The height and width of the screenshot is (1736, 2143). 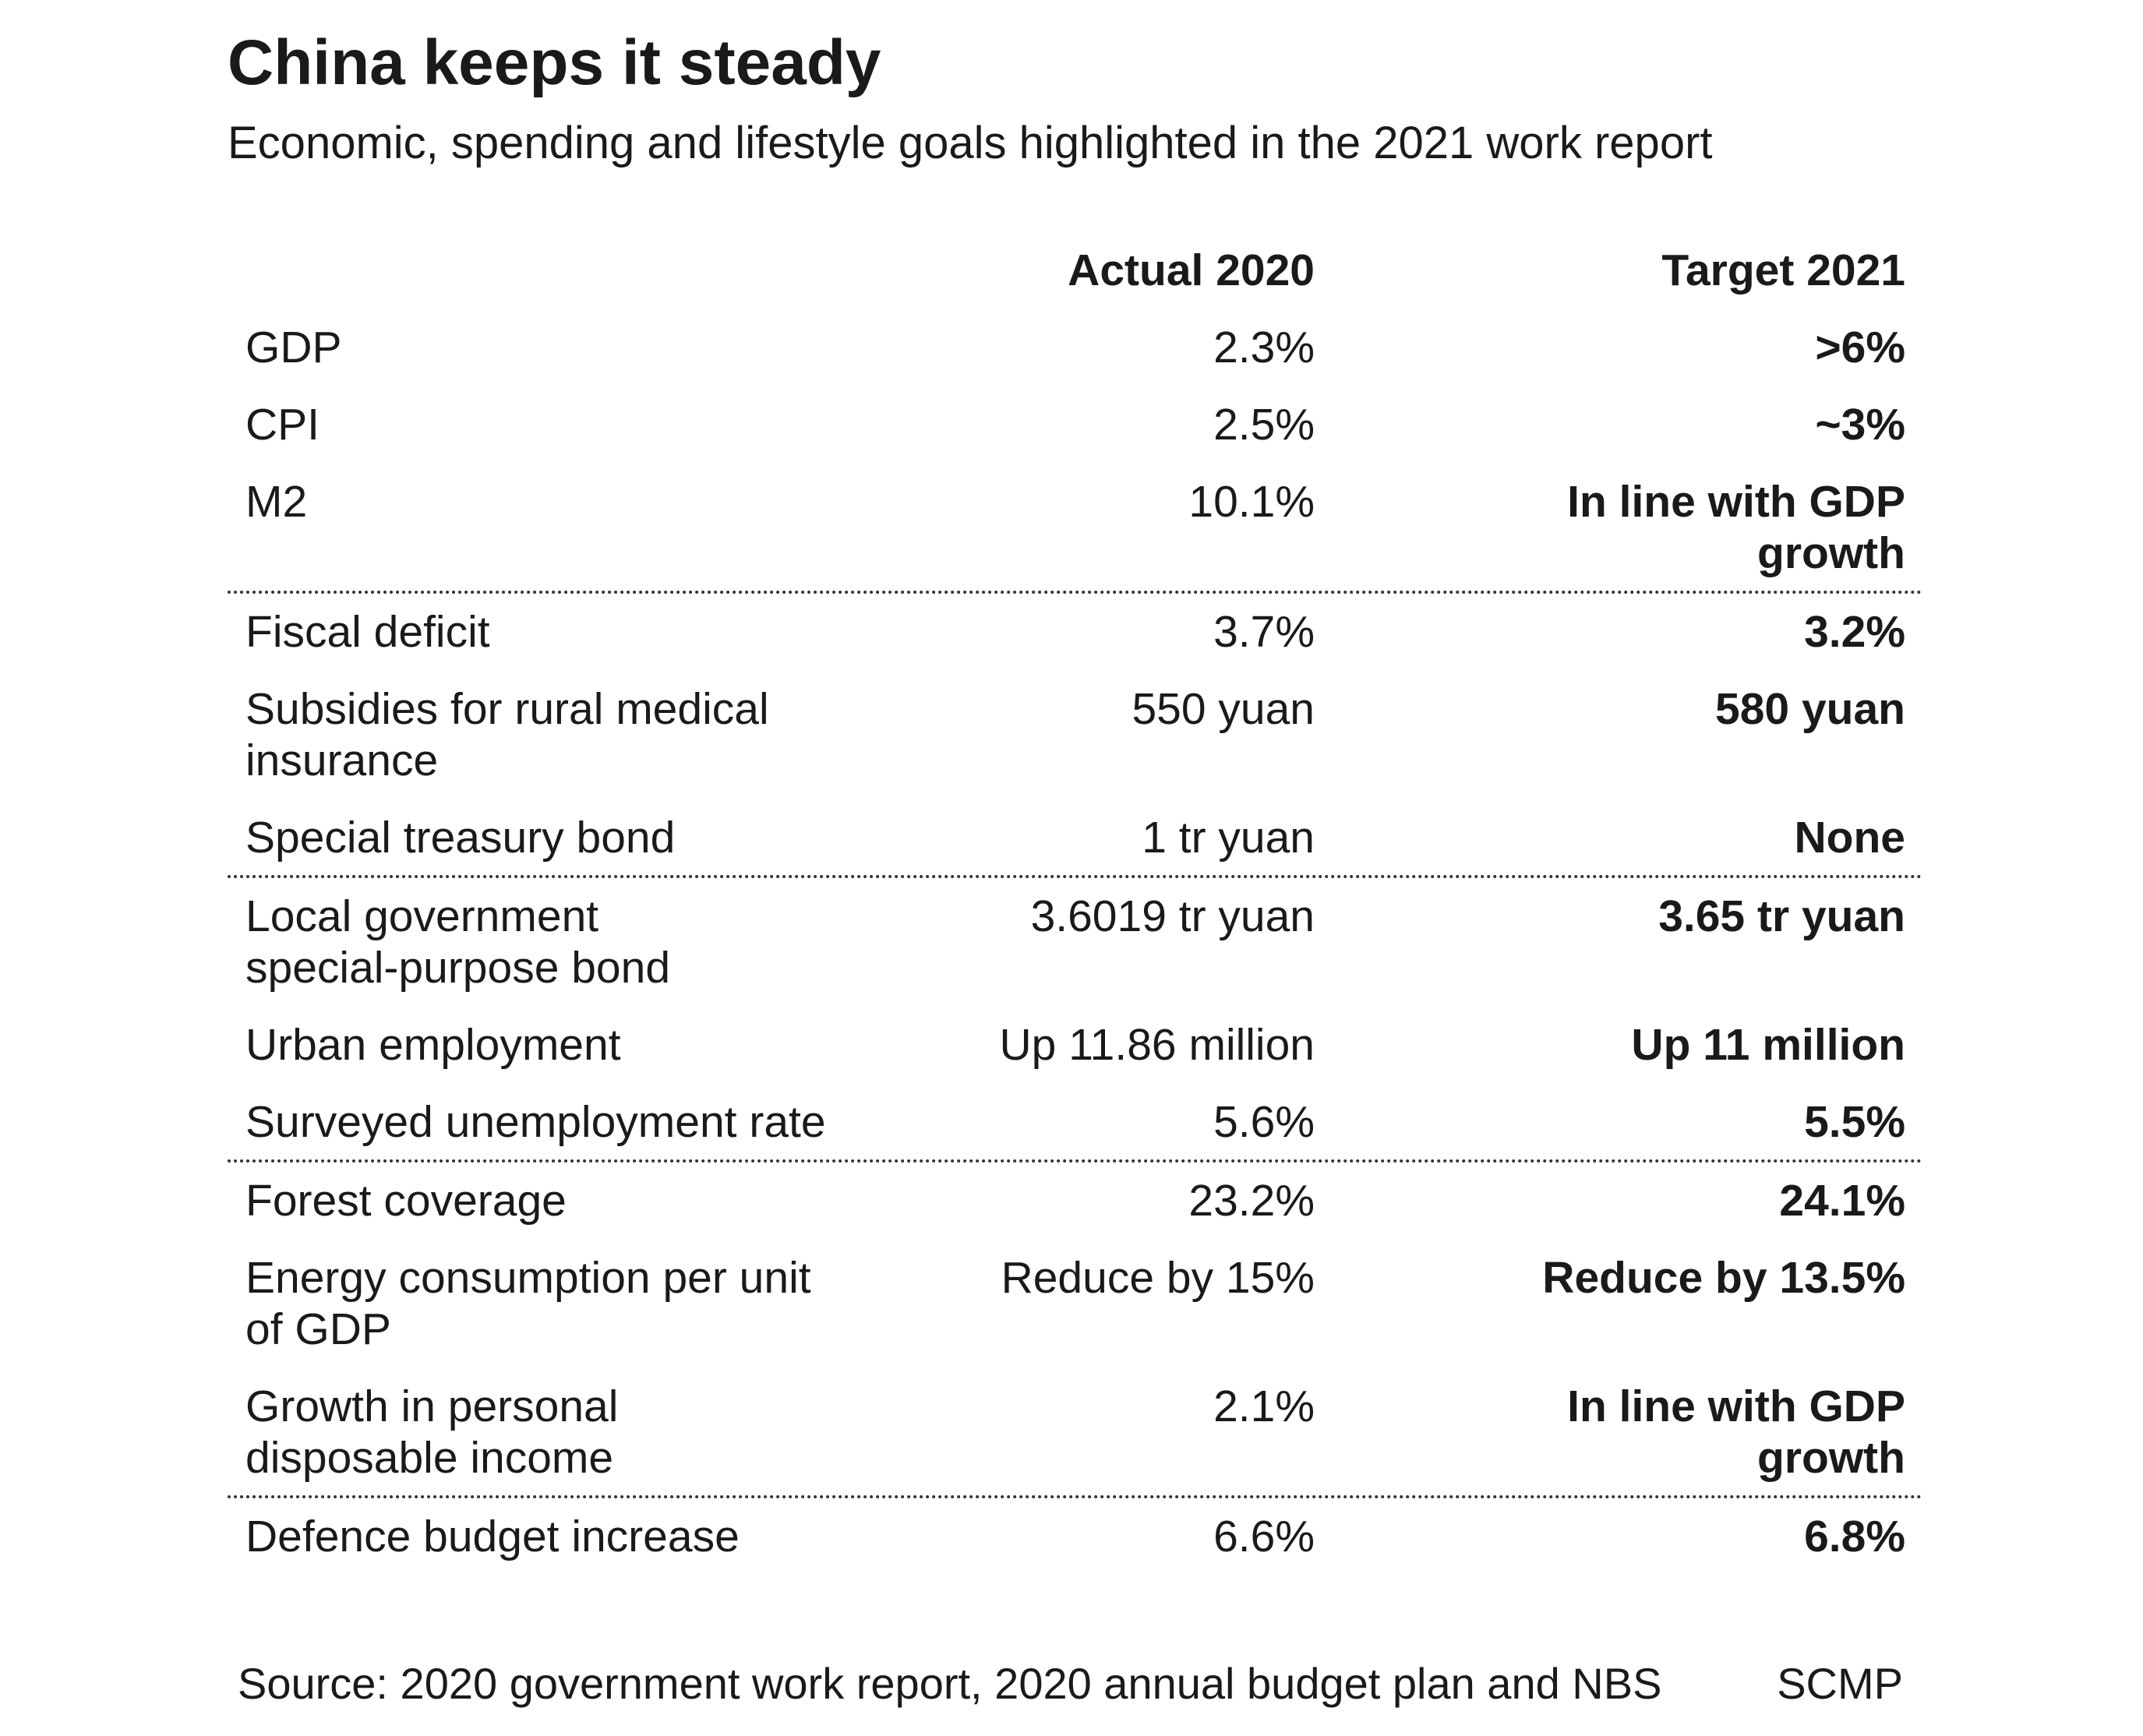 I want to click on cell-line: Local government, so click(x=422, y=916).